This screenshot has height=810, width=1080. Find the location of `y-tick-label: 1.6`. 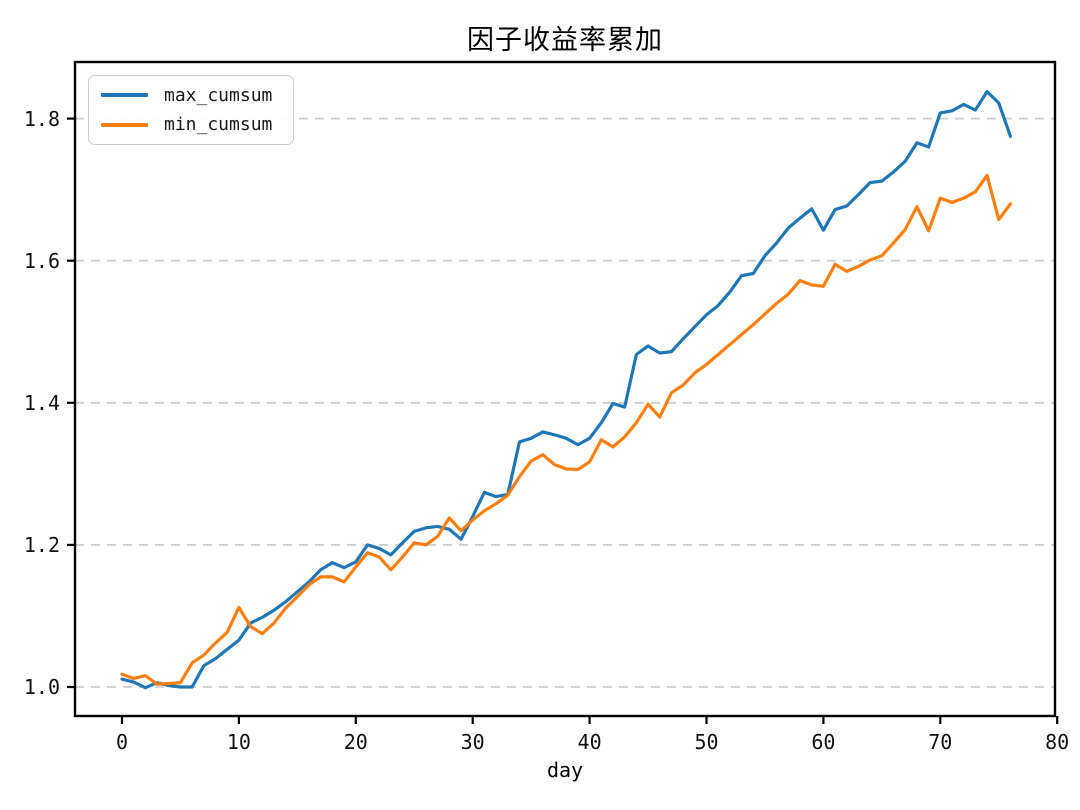

y-tick-label: 1.6 is located at coordinates (41, 260).